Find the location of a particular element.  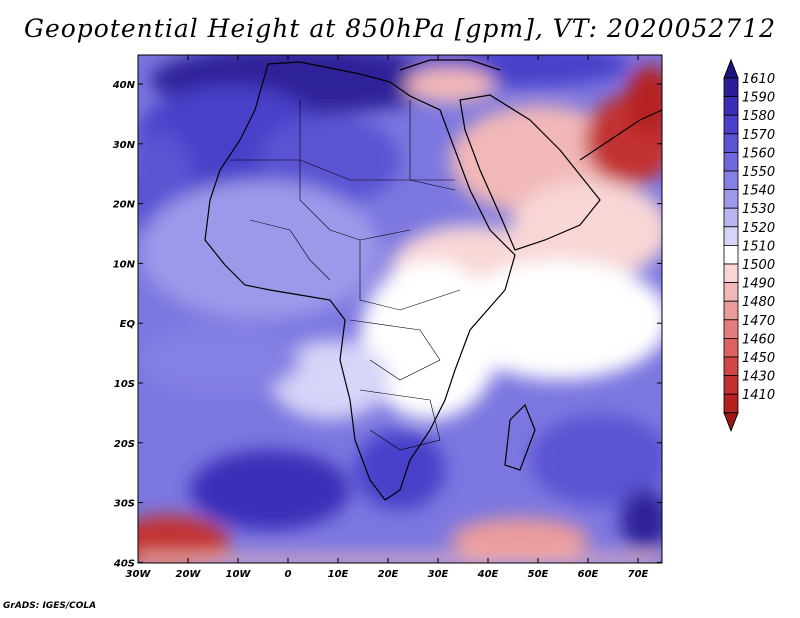

lat-label-40s: 40S is located at coordinates (124, 563).